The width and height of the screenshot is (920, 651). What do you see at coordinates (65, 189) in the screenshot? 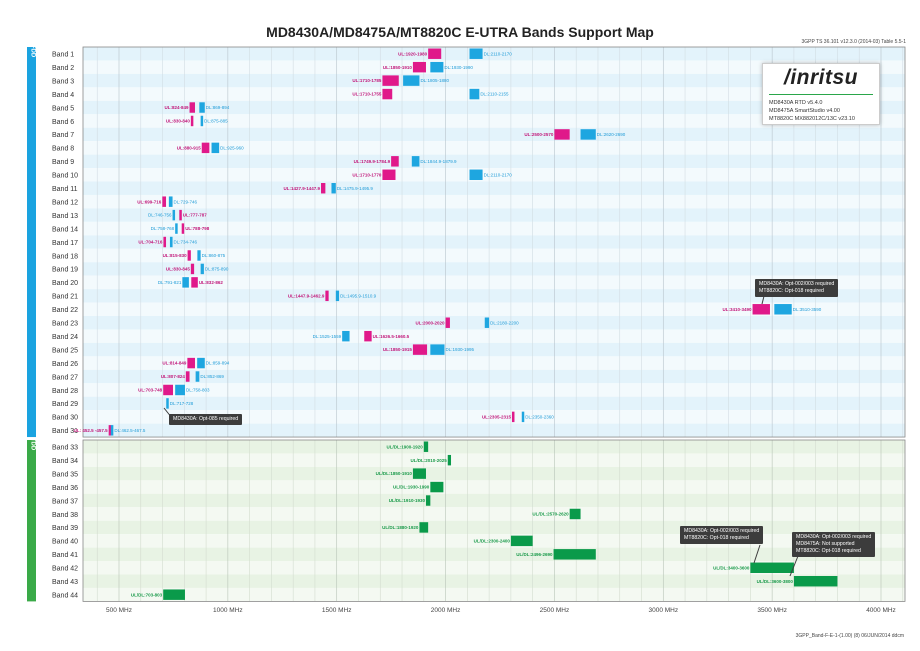
I see `band-label: Band 11` at bounding box center [65, 189].